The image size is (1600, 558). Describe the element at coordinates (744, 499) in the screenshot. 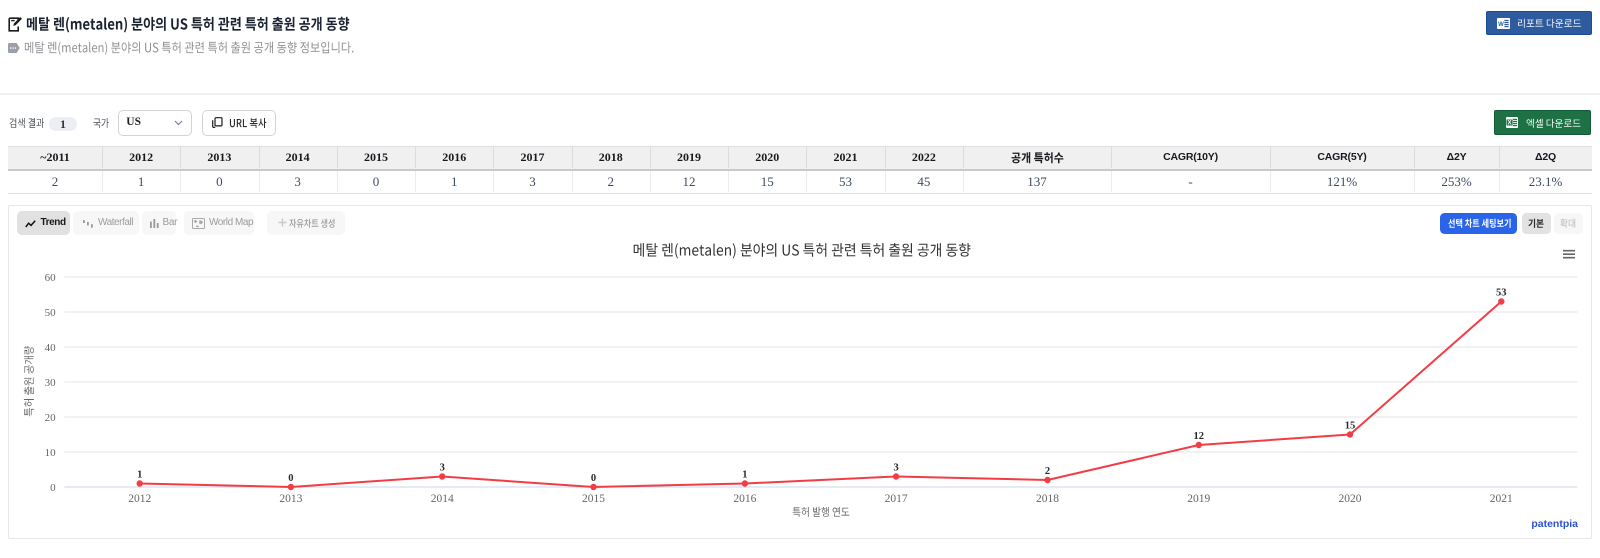

I see `svg-text: 2016` at that location.